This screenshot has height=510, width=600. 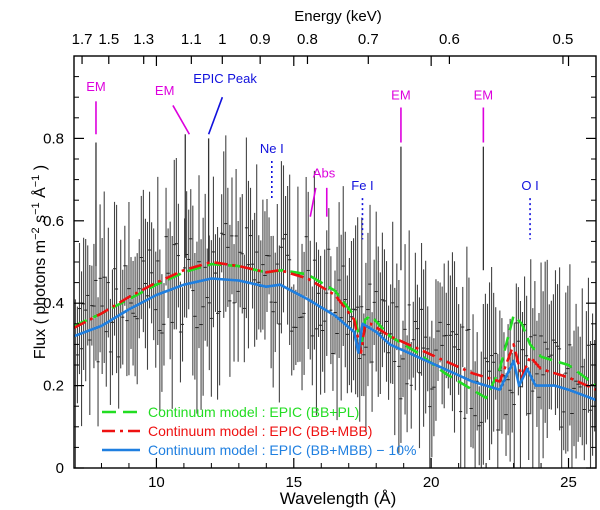 What do you see at coordinates (39, 262) in the screenshot?
I see `y-axis-label: Flux ( photons m−2 s−1 Å−1 )` at bounding box center [39, 262].